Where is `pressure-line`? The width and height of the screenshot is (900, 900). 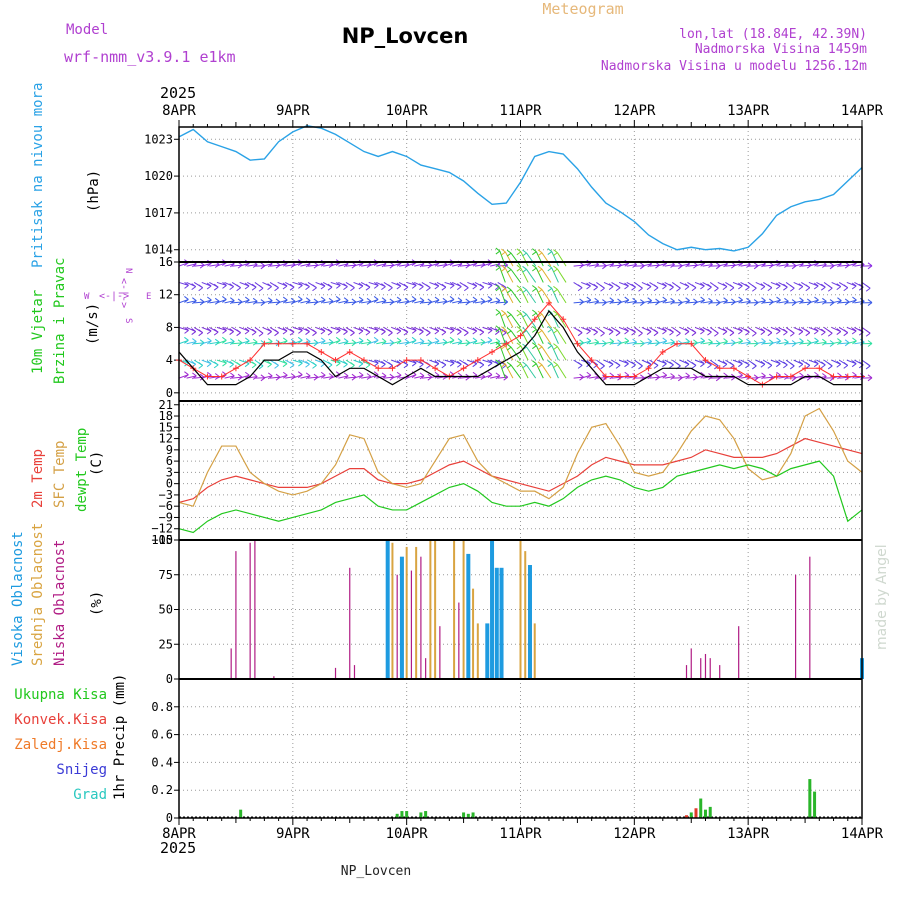 pressure-line is located at coordinates (520, 188).